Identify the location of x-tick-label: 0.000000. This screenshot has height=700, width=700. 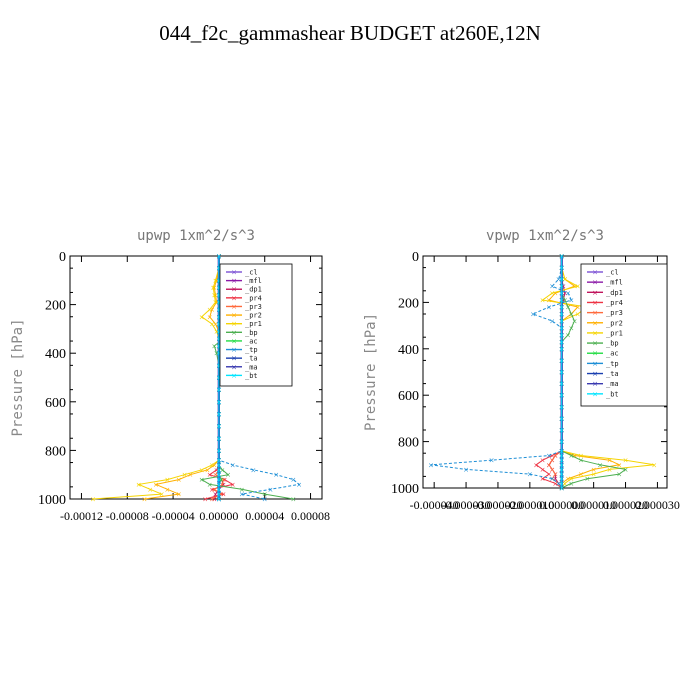
(561, 505).